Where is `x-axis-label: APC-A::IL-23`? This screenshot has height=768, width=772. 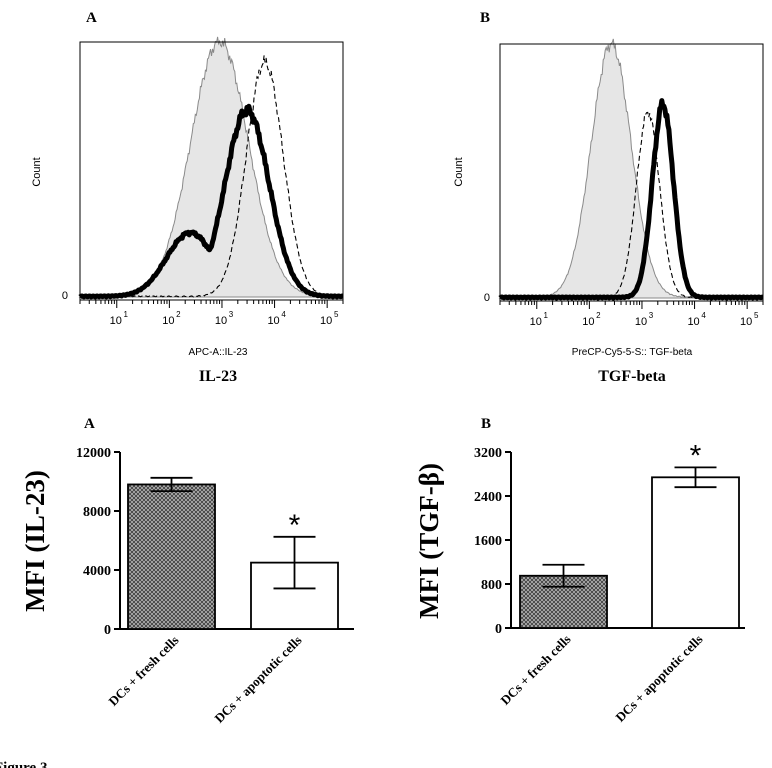 x-axis-label: APC-A::IL-23 is located at coordinates (218, 352).